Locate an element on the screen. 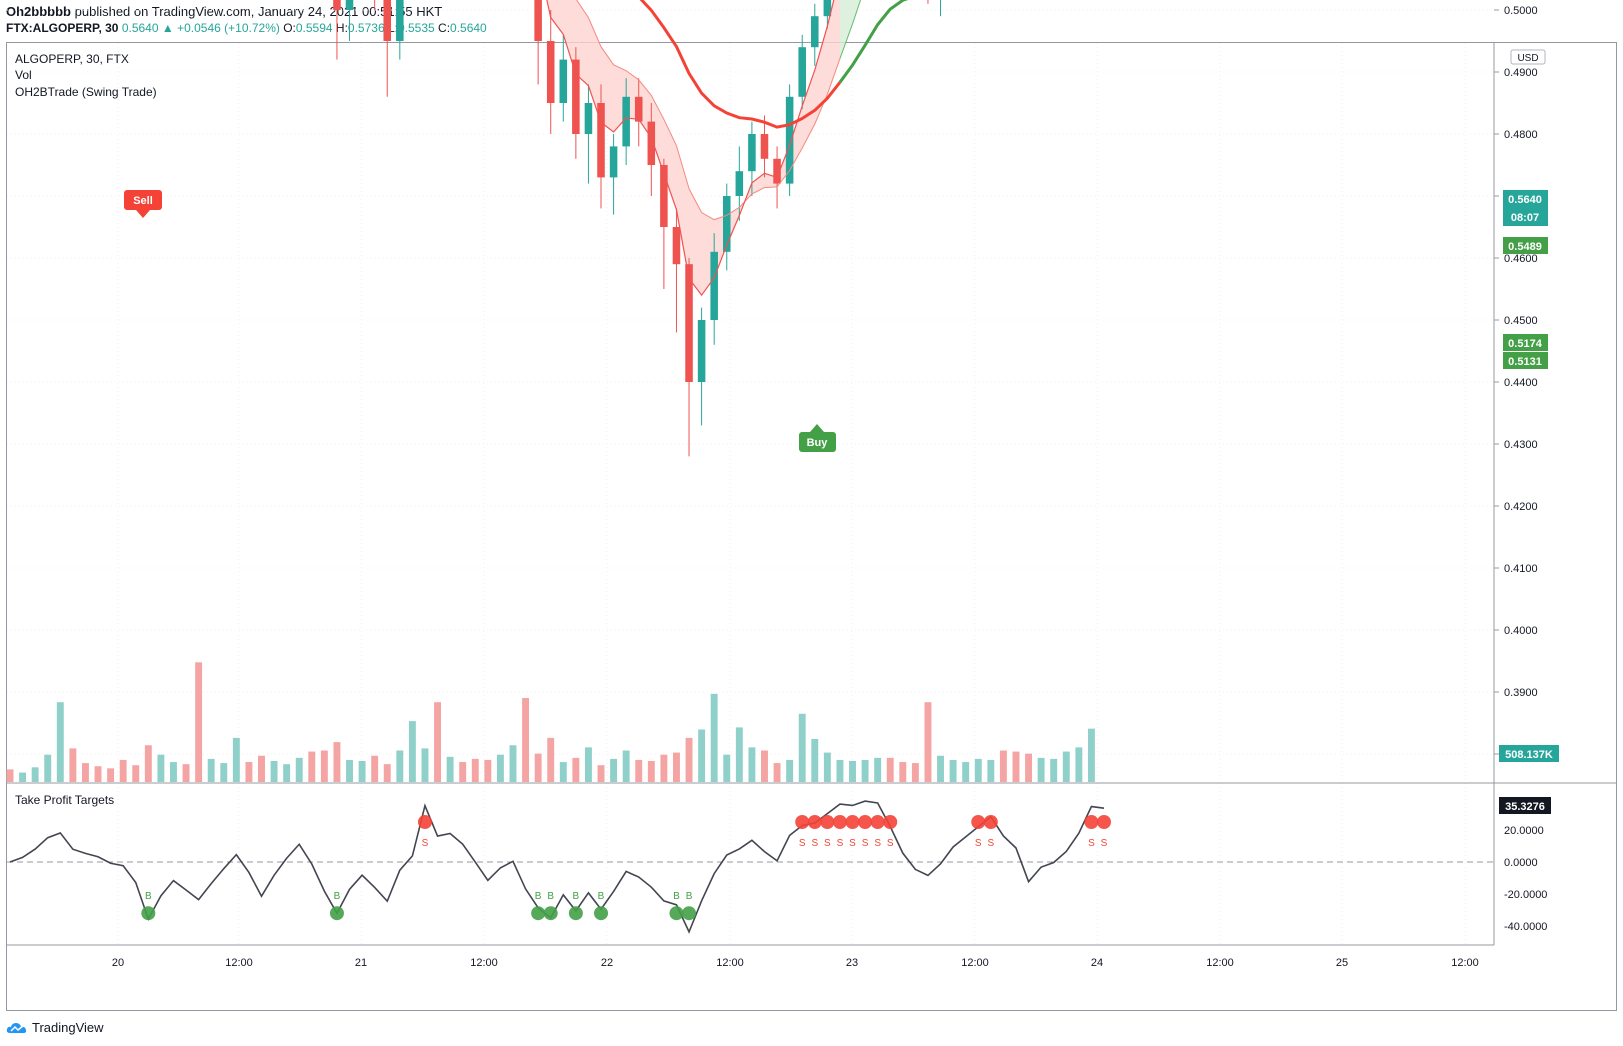  low-label: L: is located at coordinates (392, 28).